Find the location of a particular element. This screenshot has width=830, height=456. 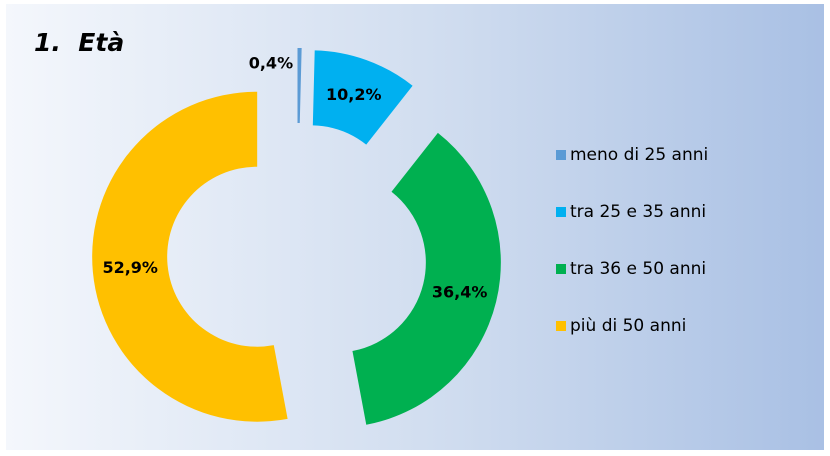

data-label: 10,2% is located at coordinates (354, 94).